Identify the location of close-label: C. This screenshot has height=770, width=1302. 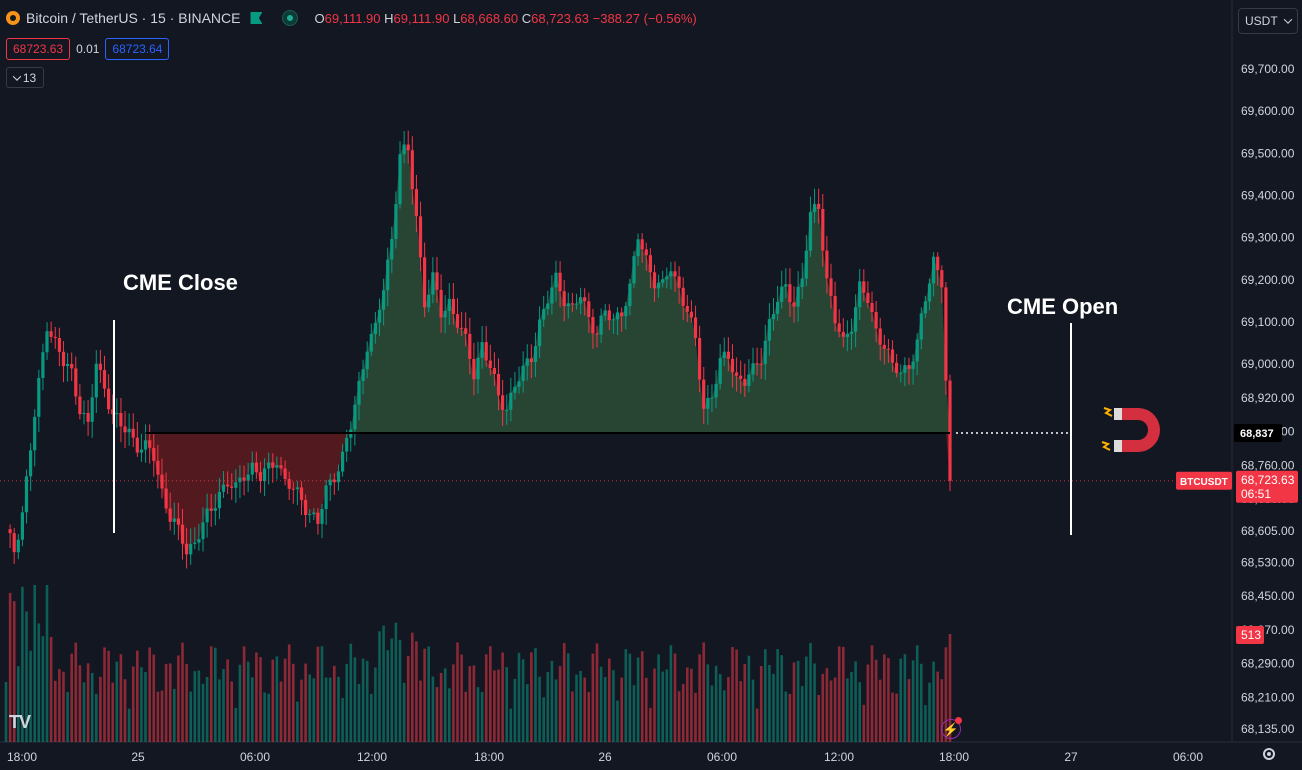
(526, 18).